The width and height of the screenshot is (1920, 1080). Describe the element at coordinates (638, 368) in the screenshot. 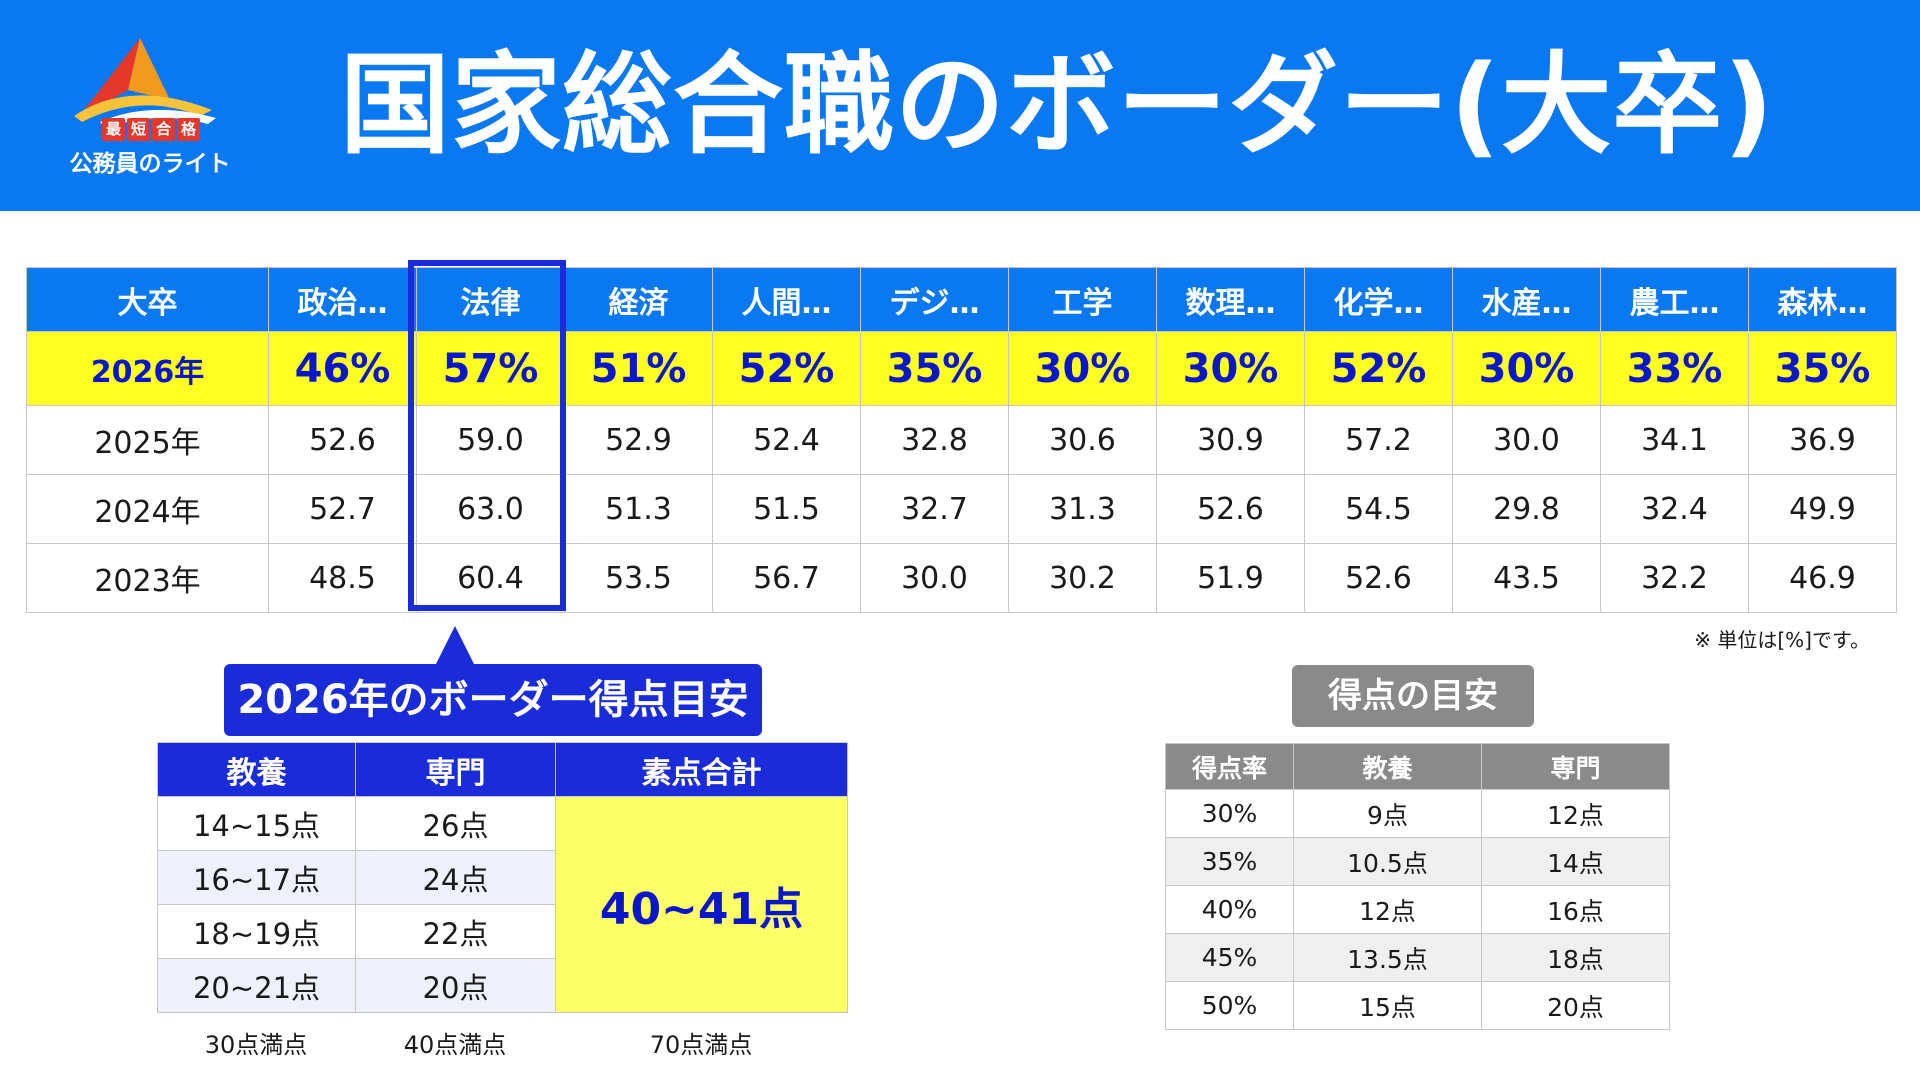

I see `rate-cell: 51%` at that location.